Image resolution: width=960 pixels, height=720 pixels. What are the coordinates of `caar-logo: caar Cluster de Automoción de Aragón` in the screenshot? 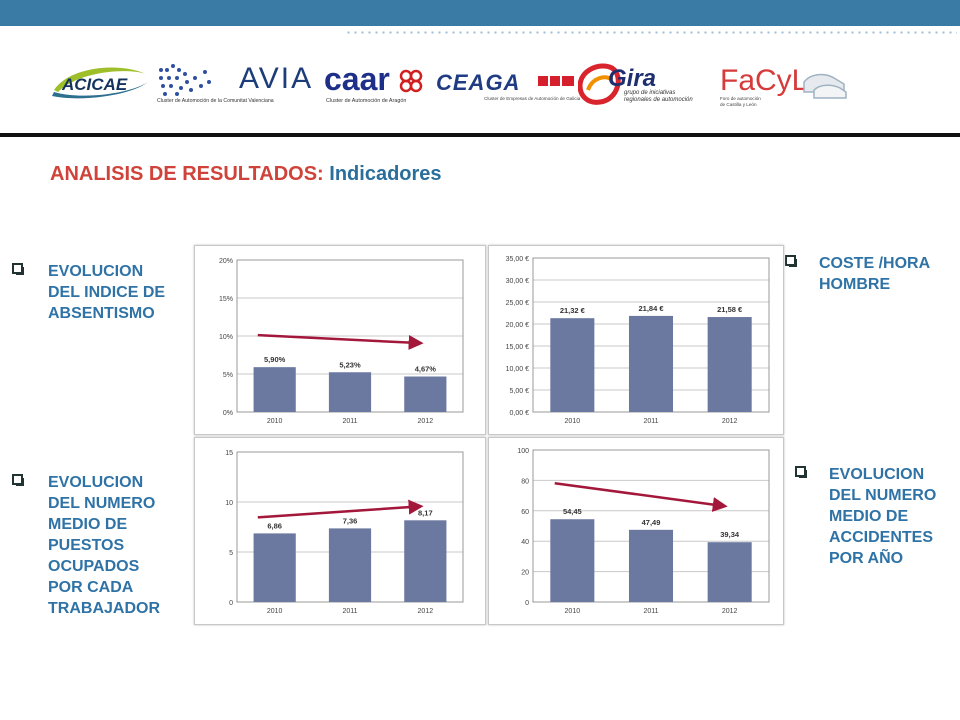 It's located at (374, 83).